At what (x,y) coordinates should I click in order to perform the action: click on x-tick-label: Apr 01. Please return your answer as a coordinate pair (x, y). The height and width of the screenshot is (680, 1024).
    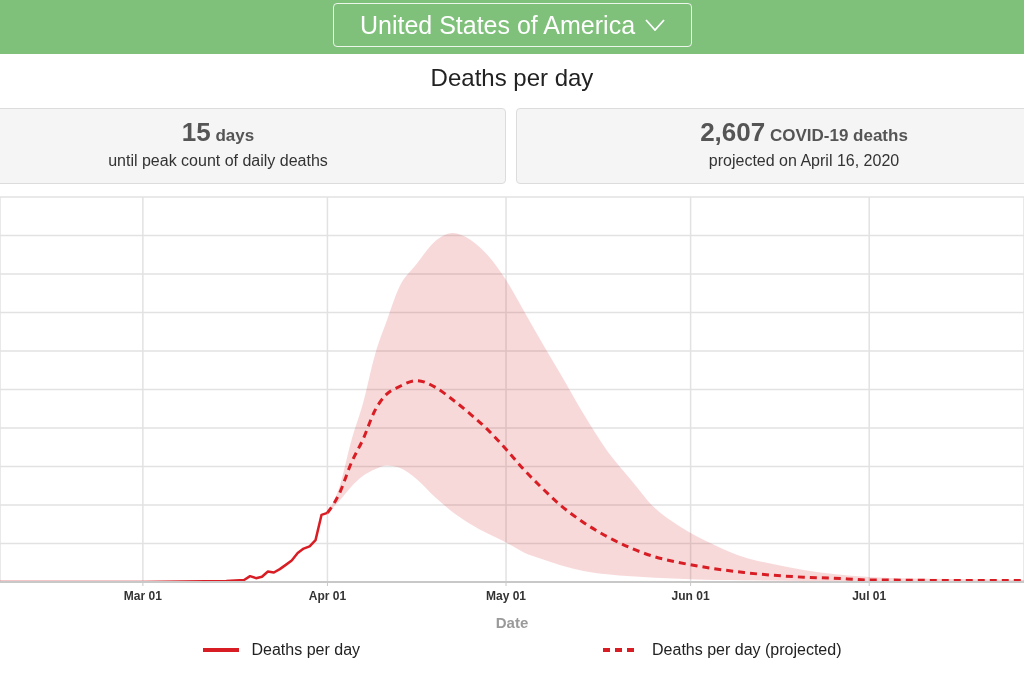
    Looking at the image, I should click on (327, 595).